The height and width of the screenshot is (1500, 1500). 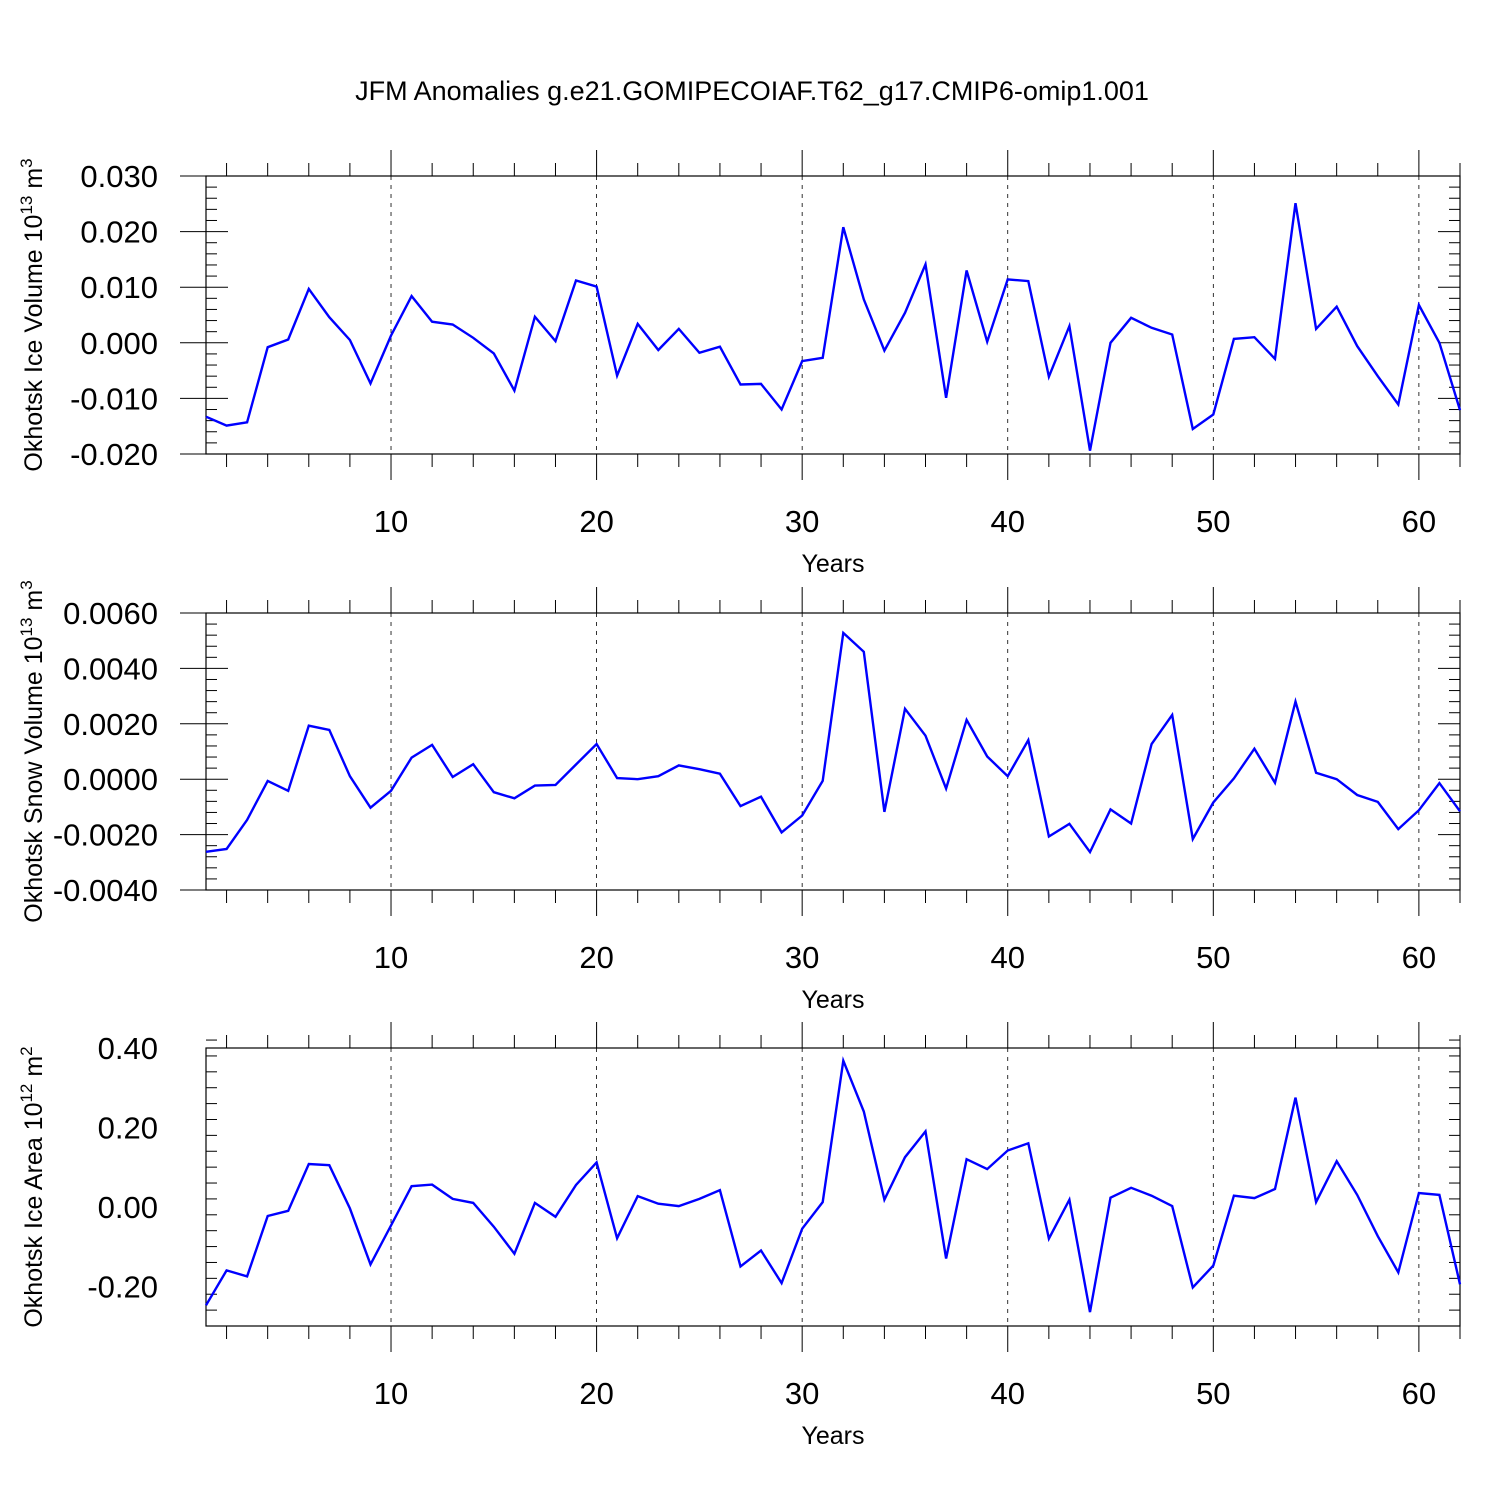 What do you see at coordinates (26, 1050) in the screenshot?
I see `y-axis-label-unit-exponent: 2` at bounding box center [26, 1050].